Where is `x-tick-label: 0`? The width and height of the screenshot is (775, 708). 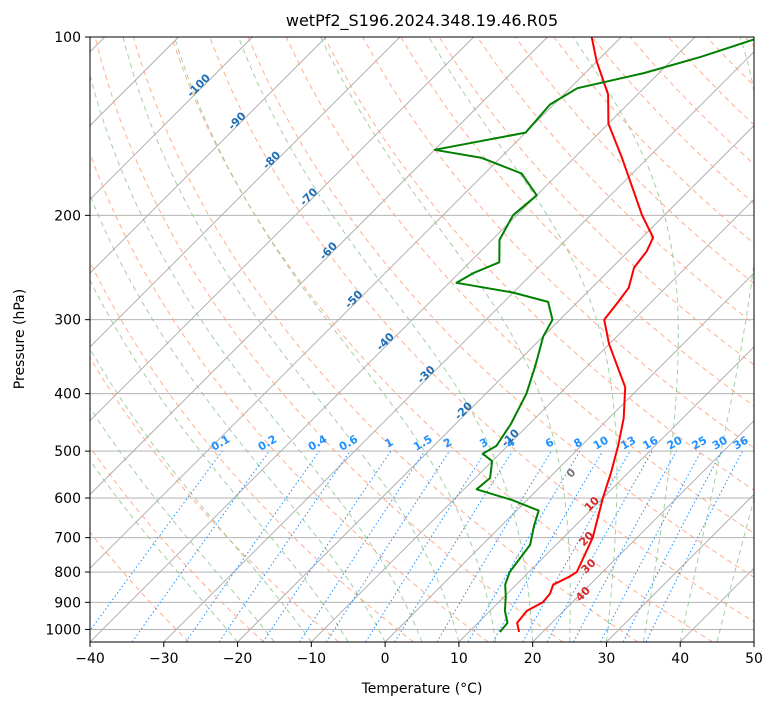 x-tick-label: 0 is located at coordinates (385, 659).